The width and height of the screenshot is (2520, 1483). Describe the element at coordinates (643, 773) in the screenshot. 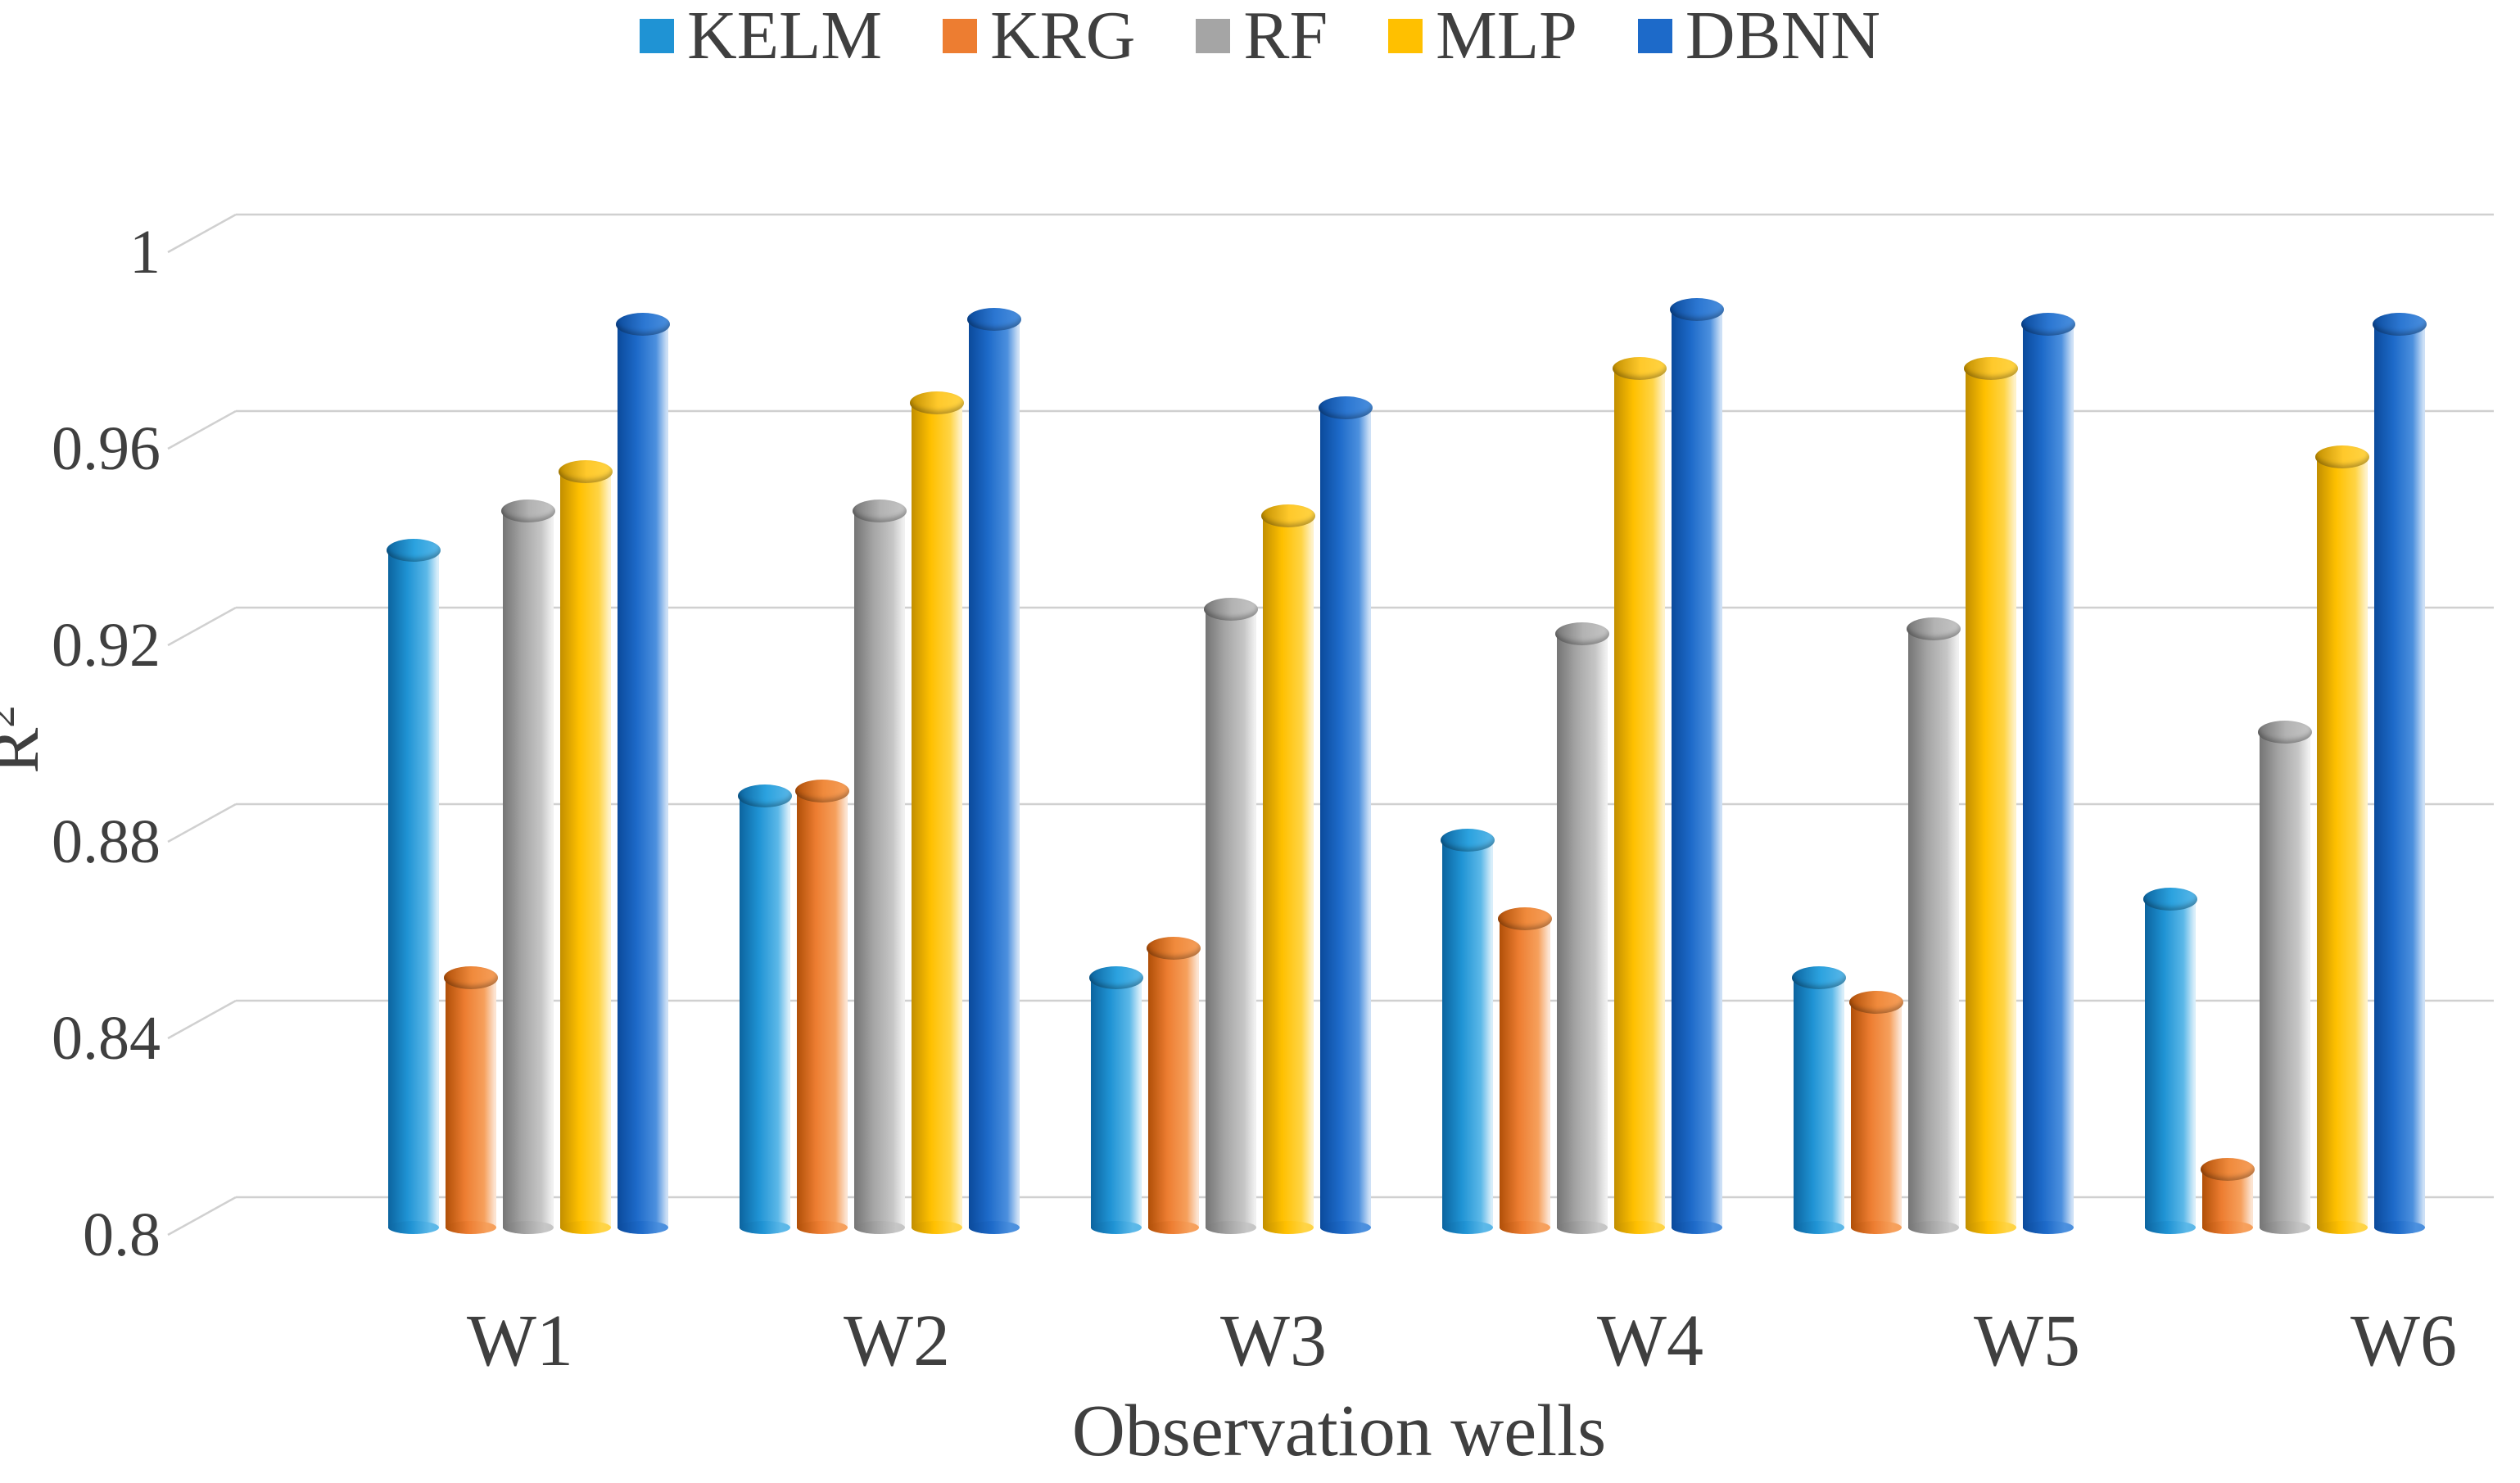

I see `bar-w1-dbnn` at that location.